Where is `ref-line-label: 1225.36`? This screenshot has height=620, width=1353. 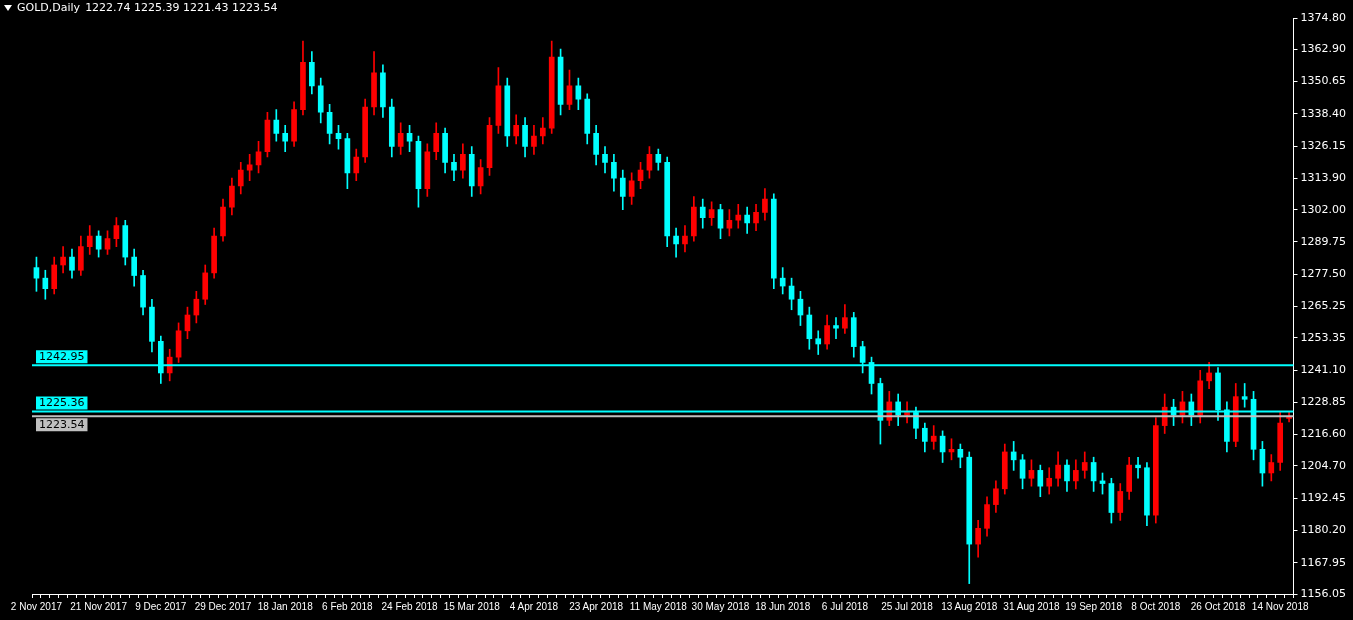
ref-line-label: 1225.36 is located at coordinates (62, 403).